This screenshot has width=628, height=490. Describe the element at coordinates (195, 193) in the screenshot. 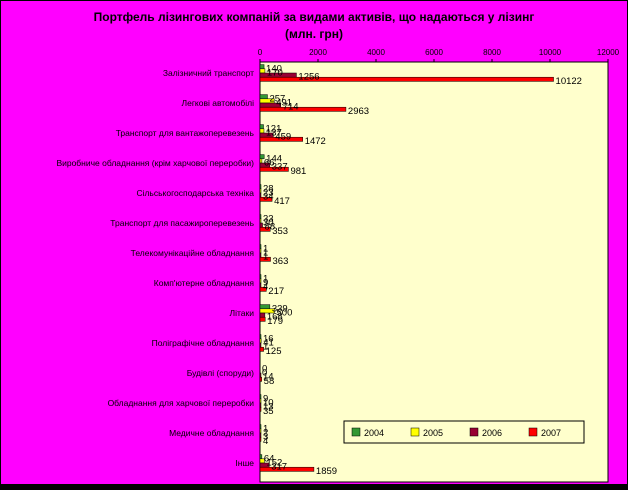

I see `category-label: Сільськогосподарська техніка` at that location.